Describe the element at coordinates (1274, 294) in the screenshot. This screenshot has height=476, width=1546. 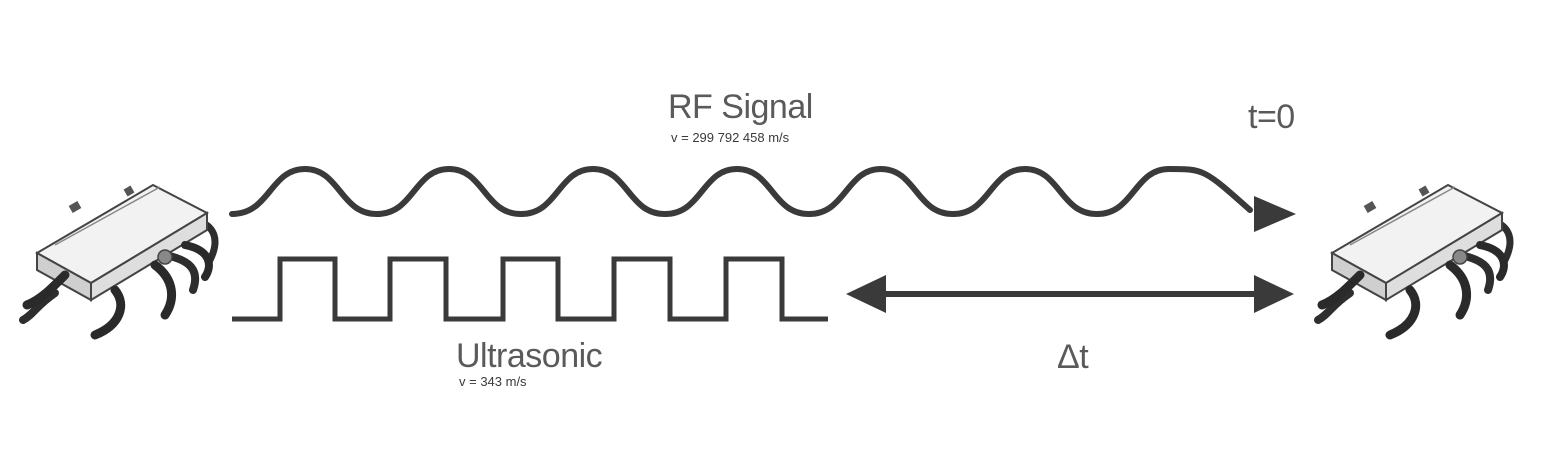
I see `delta-t-arrowhead-right` at that location.